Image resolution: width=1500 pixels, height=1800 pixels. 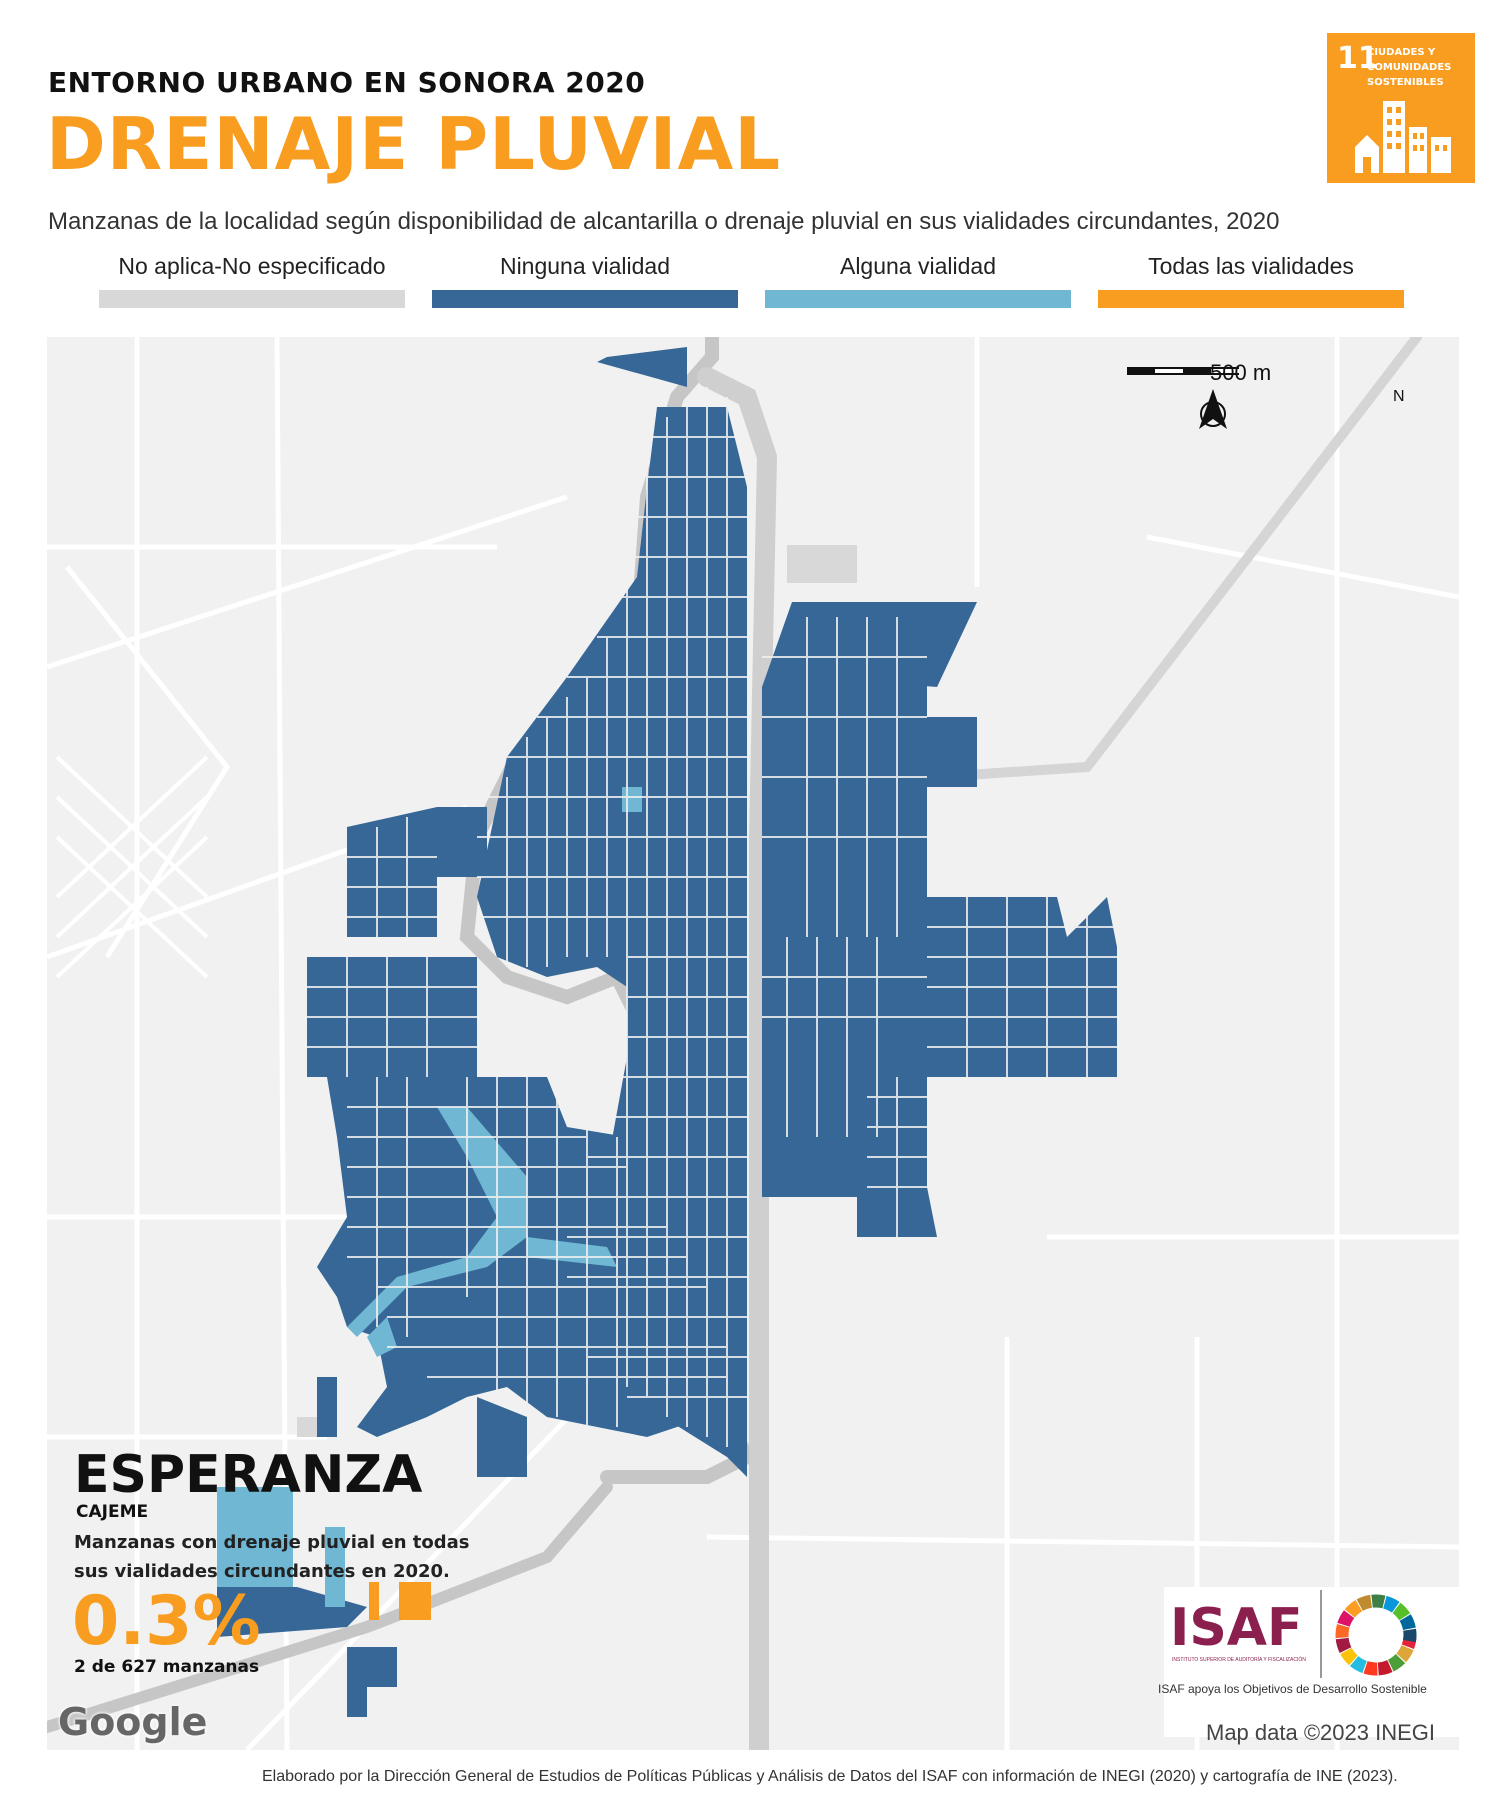 I want to click on legend-label: Todas las vialidades, so click(x=1251, y=266).